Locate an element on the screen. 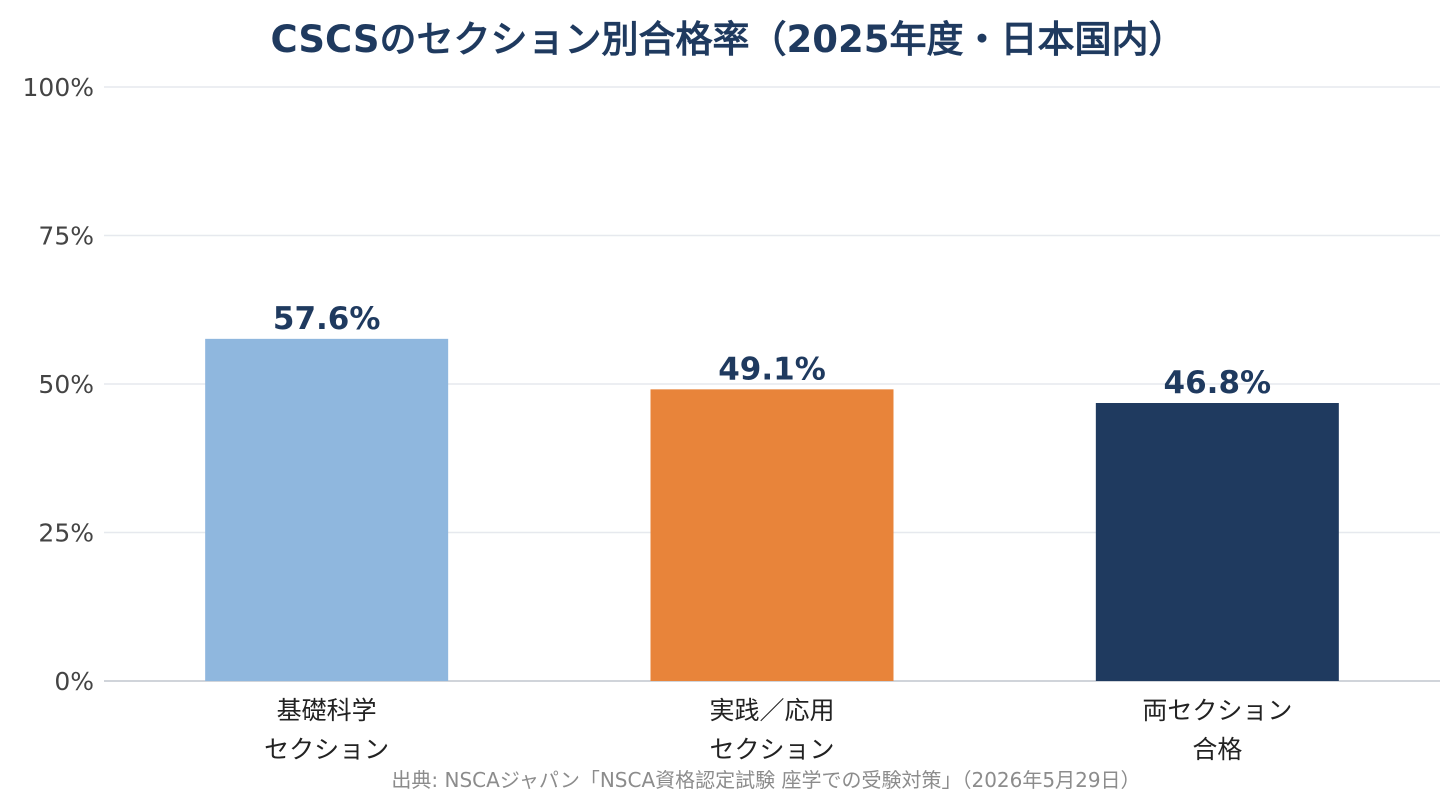 The image size is (1456, 811). bar-value-label: 46.8% is located at coordinates (1218, 383).